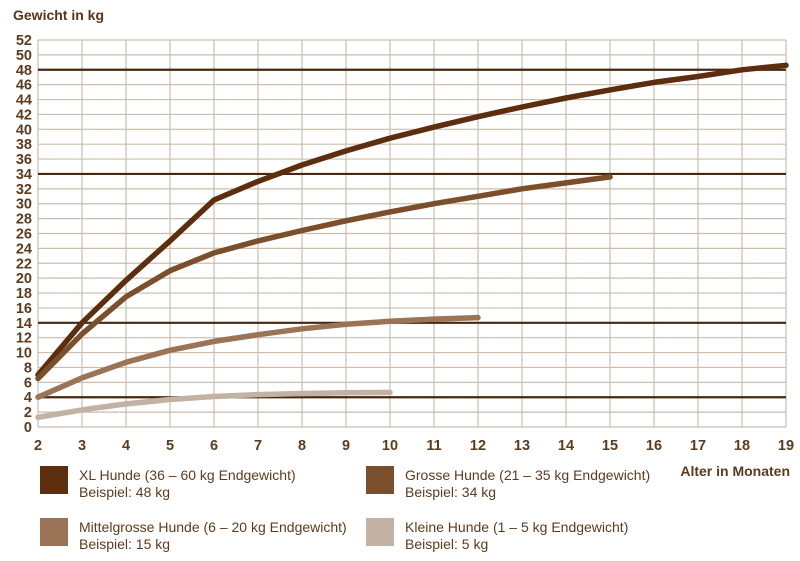  What do you see at coordinates (735, 471) in the screenshot?
I see `x-axis-title: Alter in Monaten` at bounding box center [735, 471].